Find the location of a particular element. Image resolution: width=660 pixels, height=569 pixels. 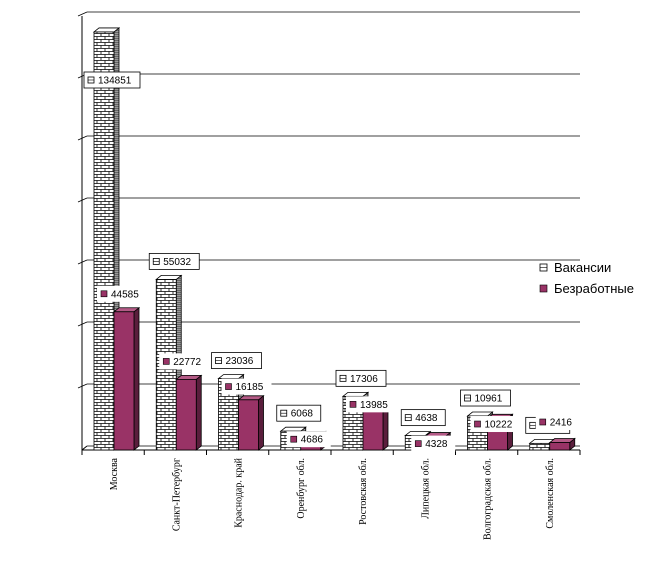

data-label-vacancies-3-box is located at coordinates (299, 413).